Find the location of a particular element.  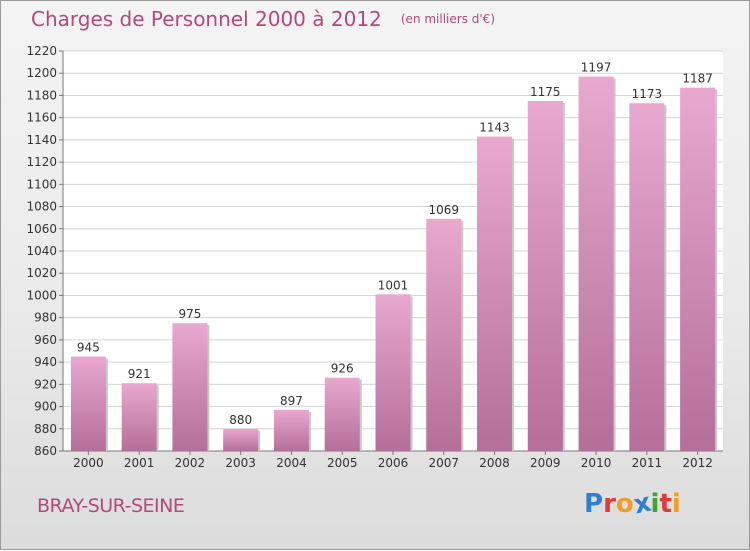

y-tick-label: 880 is located at coordinates (45, 429).